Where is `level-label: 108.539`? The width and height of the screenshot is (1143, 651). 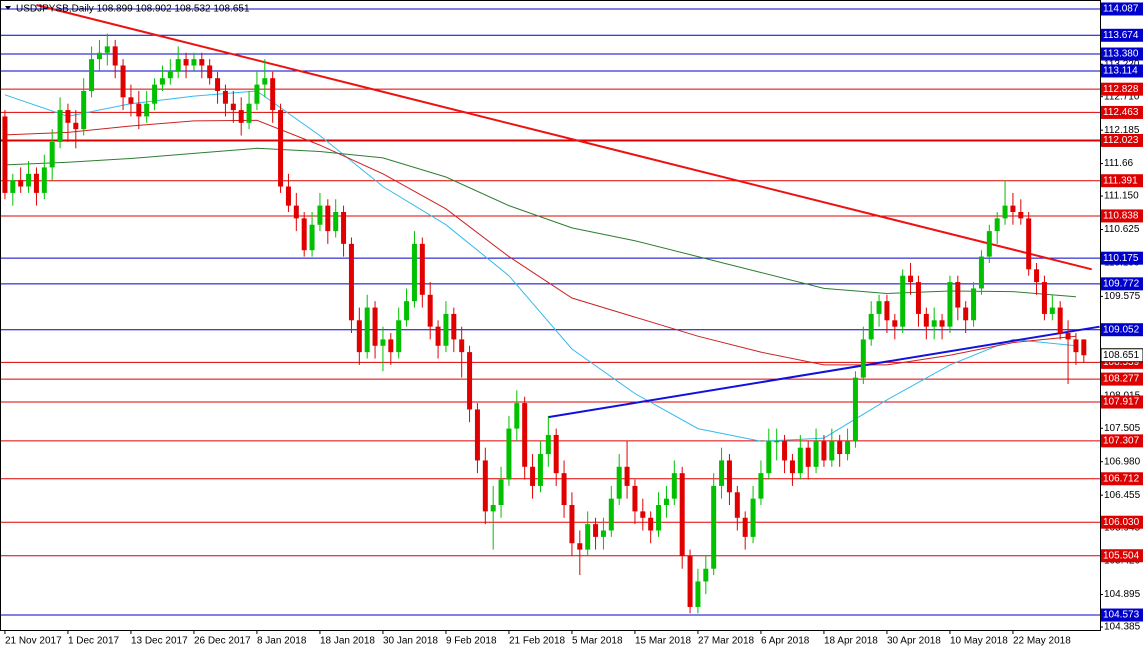 level-label: 108.539 is located at coordinates (1121, 362).